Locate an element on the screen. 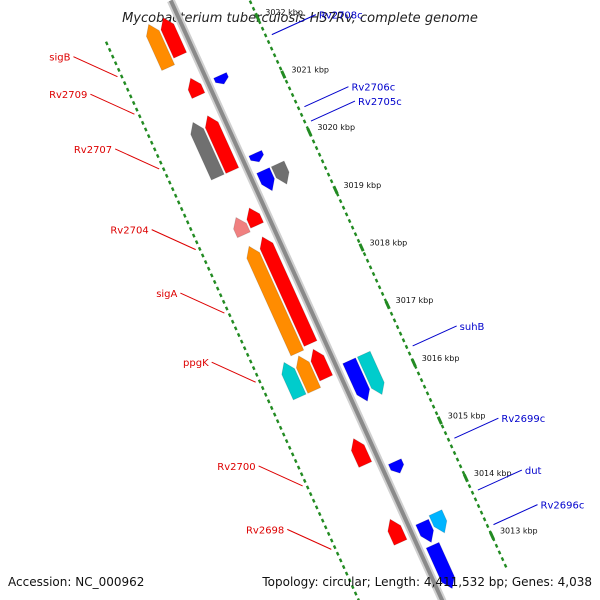 The width and height of the screenshot is (600, 600). kbp-tick-label: 3016 kbp is located at coordinates (441, 358).